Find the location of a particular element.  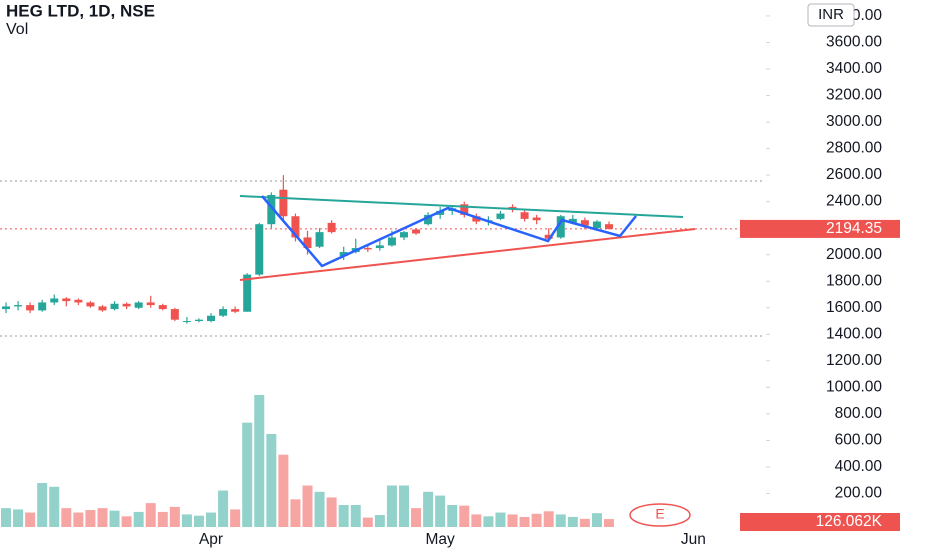

y-tick-label: 2400.00 is located at coordinates (854, 201).